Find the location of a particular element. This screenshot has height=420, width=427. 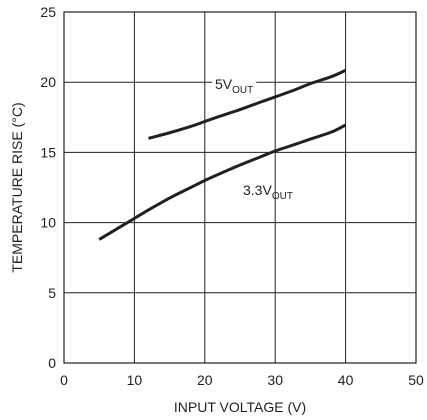

x-tick-label: 0 is located at coordinates (64, 380).